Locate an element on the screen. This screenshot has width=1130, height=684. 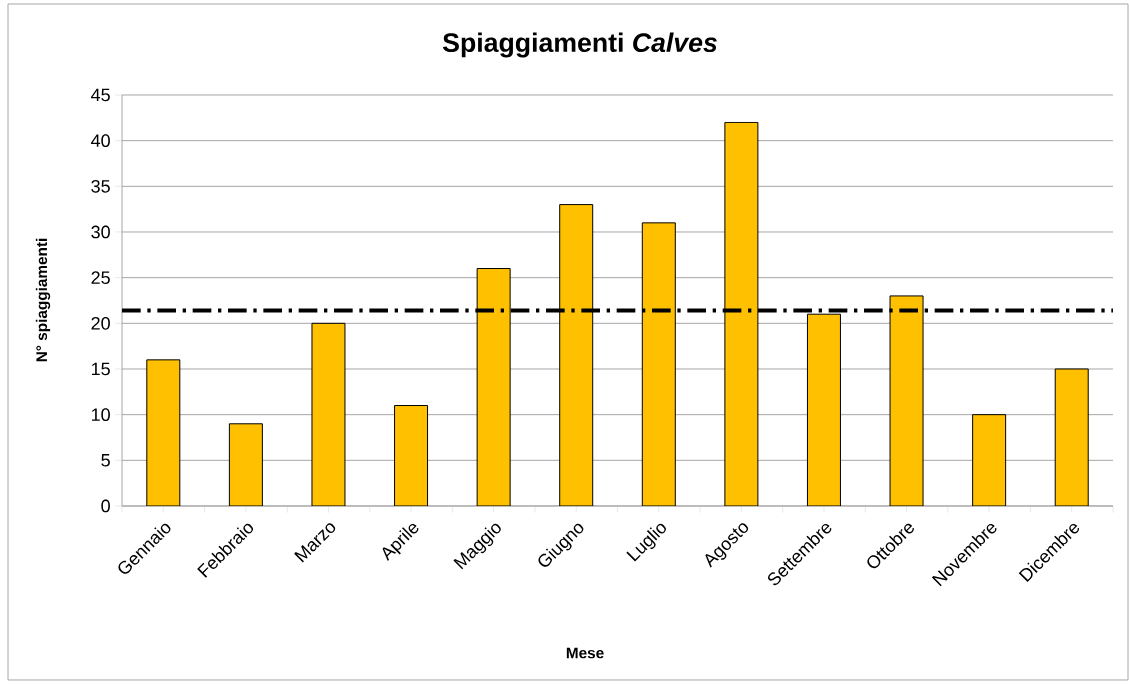
y-tick-label: 0 is located at coordinates (105, 506).